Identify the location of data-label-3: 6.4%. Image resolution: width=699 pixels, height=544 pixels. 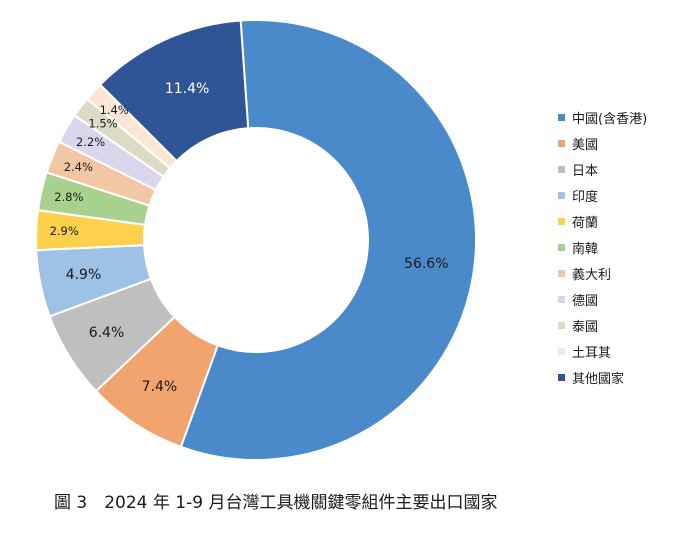
(107, 333).